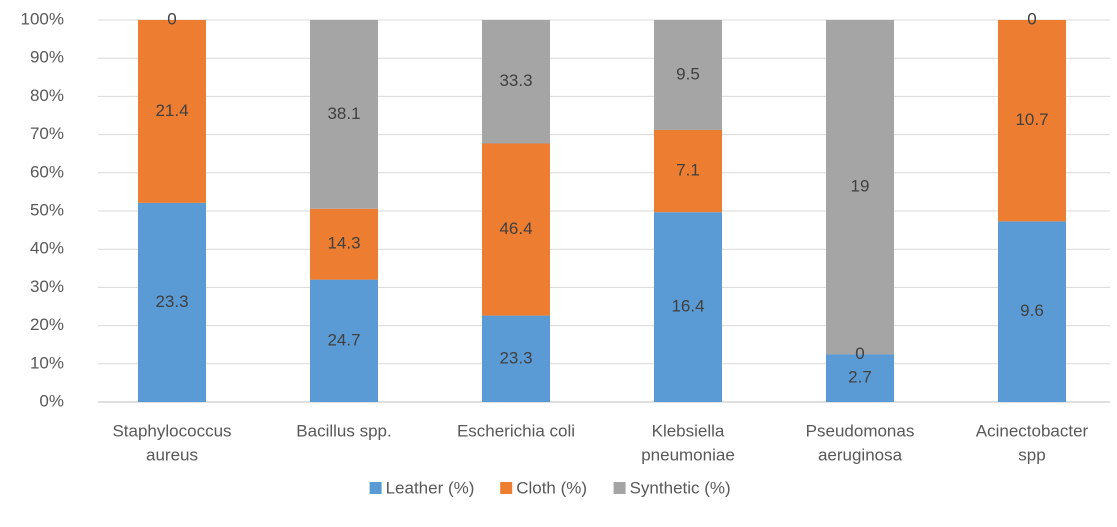  I want to click on y-tick-label: 10%, so click(47, 362).